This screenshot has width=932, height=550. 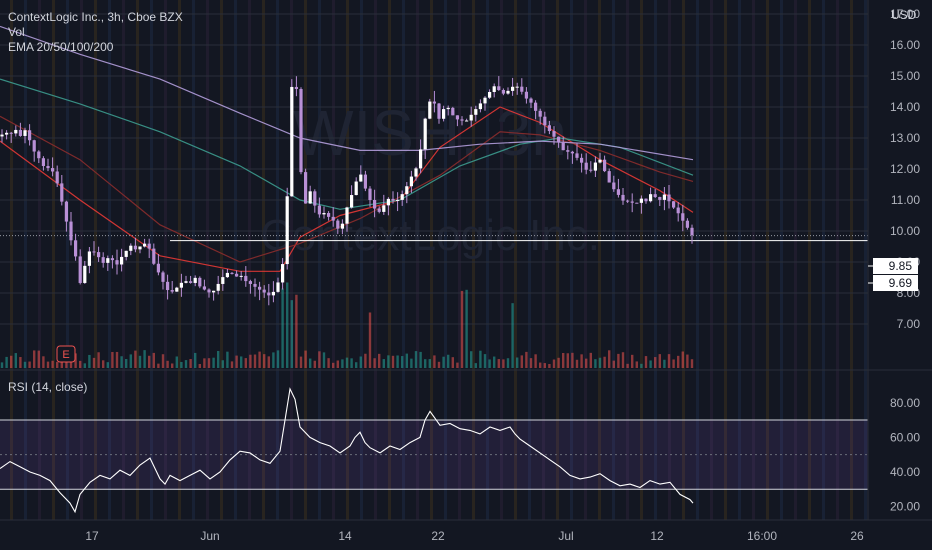 I want to click on level-price-tag: 9.69, so click(x=901, y=283).